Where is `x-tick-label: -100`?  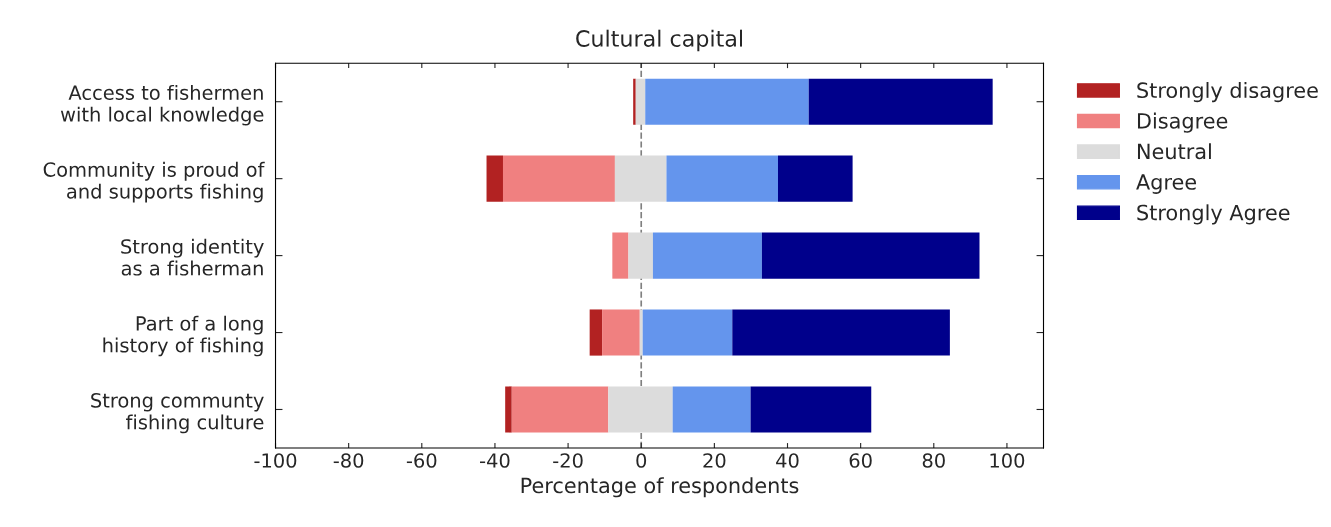
x-tick-label: -100 is located at coordinates (275, 460).